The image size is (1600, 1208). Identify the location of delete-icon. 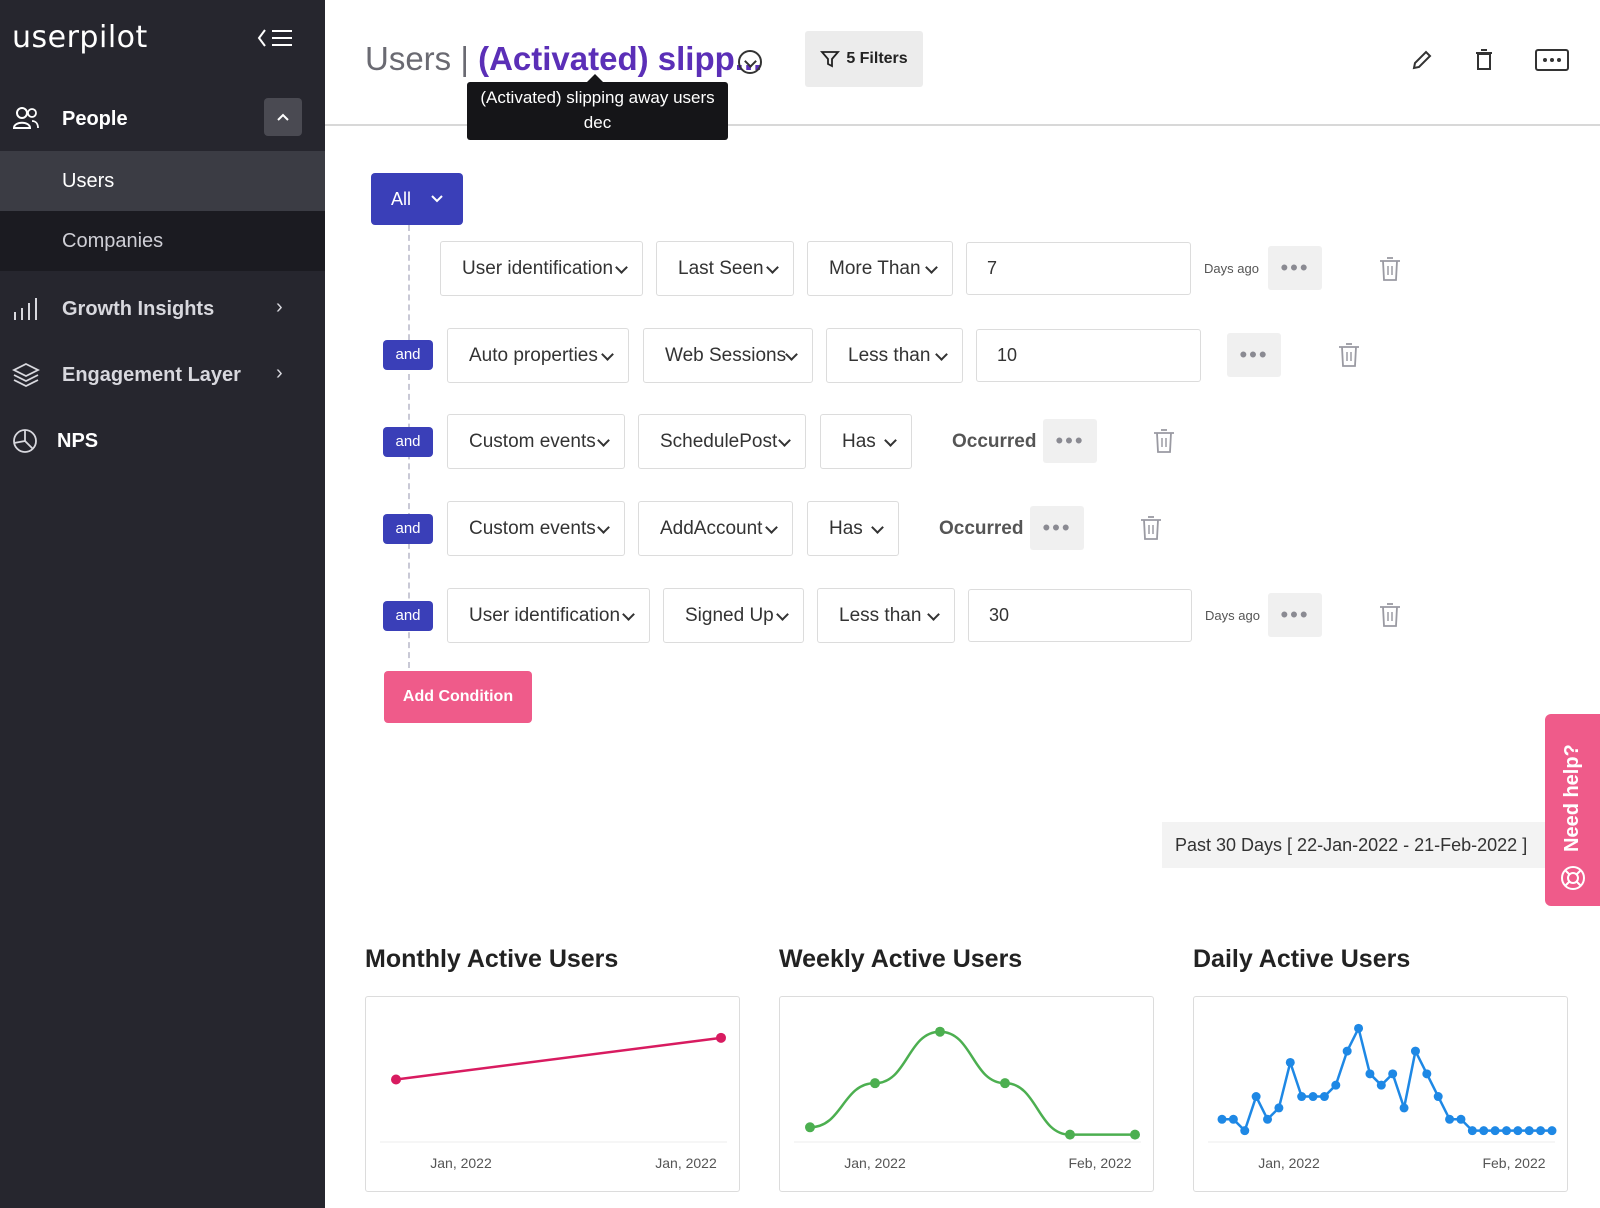
(1484, 62).